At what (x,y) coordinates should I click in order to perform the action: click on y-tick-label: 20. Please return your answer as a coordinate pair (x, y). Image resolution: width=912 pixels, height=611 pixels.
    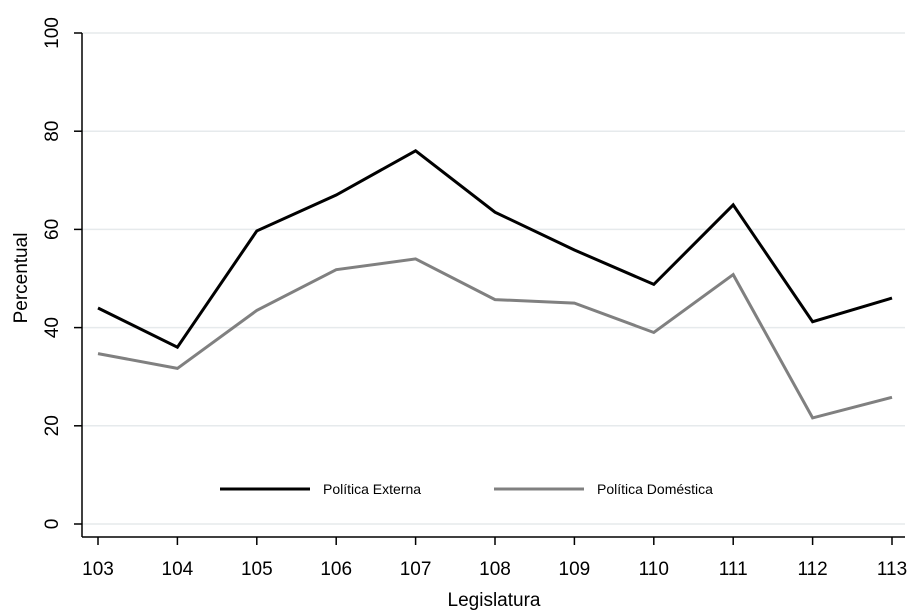
    Looking at the image, I should click on (52, 425).